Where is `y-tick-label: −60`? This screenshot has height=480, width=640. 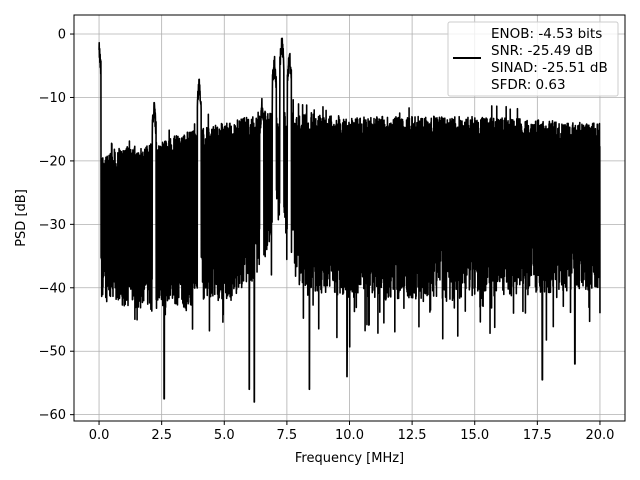 y-tick-label: −60 is located at coordinates (52, 415).